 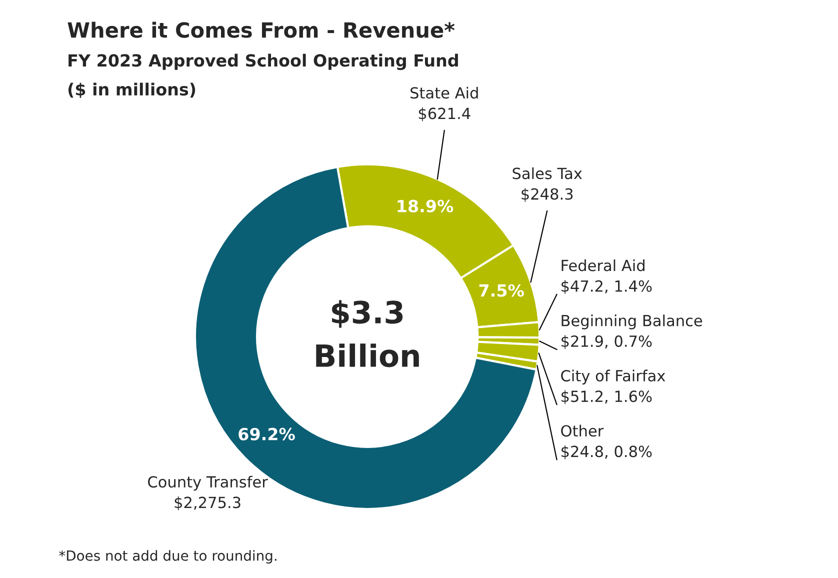 What do you see at coordinates (132, 90) in the screenshot?
I see `text: ($ in millions)` at bounding box center [132, 90].